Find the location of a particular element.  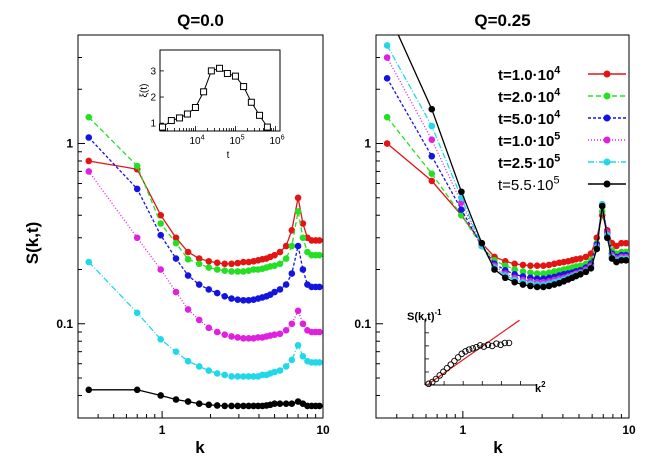

right-xlabel: k is located at coordinates (498, 447).